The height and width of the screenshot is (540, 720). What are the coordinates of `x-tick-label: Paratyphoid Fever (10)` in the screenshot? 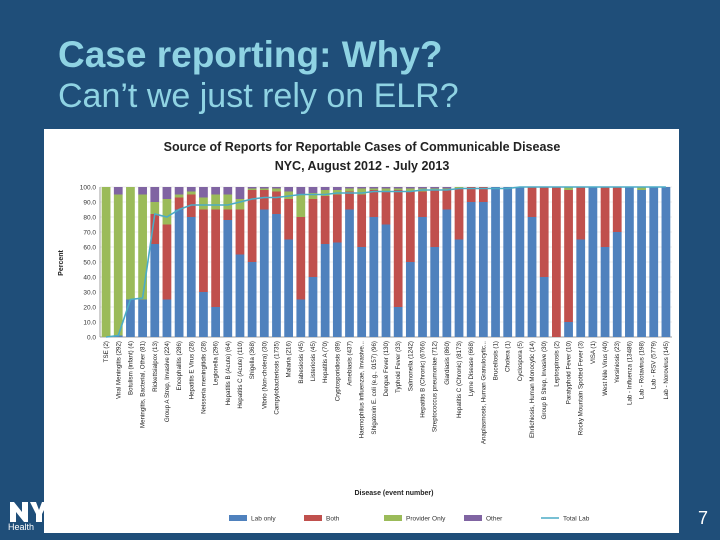 It's located at (569, 372).